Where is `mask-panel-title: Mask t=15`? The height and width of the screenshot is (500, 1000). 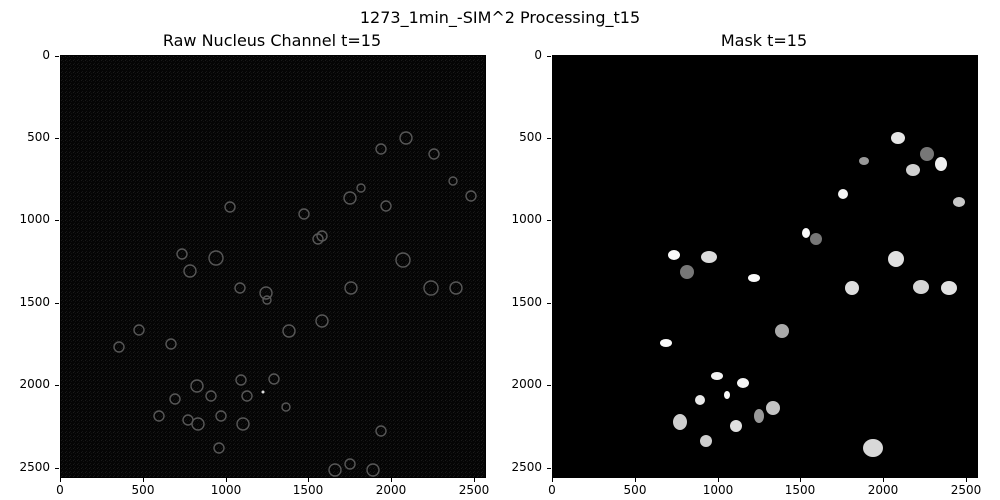 mask-panel-title: Mask t=15 is located at coordinates (764, 40).